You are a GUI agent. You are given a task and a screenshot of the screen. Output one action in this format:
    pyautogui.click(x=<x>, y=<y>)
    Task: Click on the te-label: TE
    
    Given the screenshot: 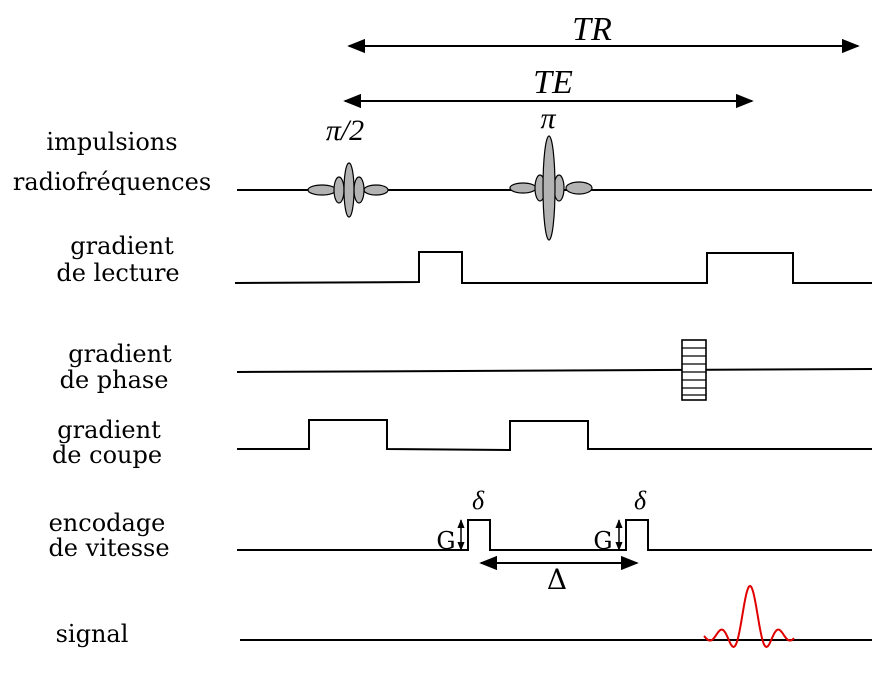 What is the action you would take?
    pyautogui.click(x=553, y=82)
    